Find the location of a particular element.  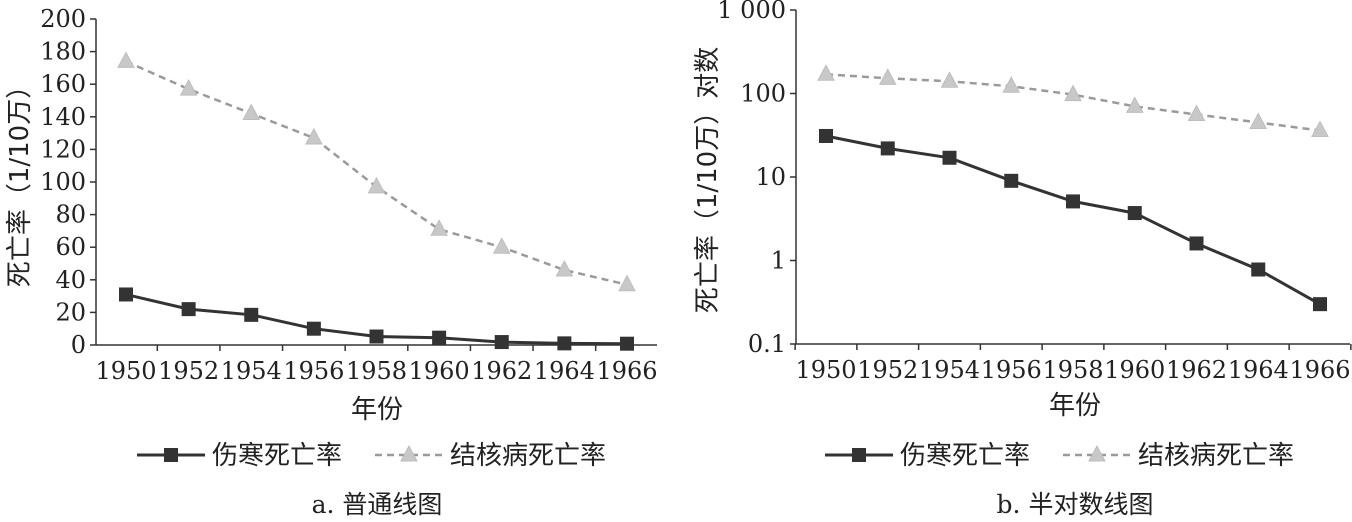

chart-a-y-tick-label: 160 is located at coordinates (63, 84).